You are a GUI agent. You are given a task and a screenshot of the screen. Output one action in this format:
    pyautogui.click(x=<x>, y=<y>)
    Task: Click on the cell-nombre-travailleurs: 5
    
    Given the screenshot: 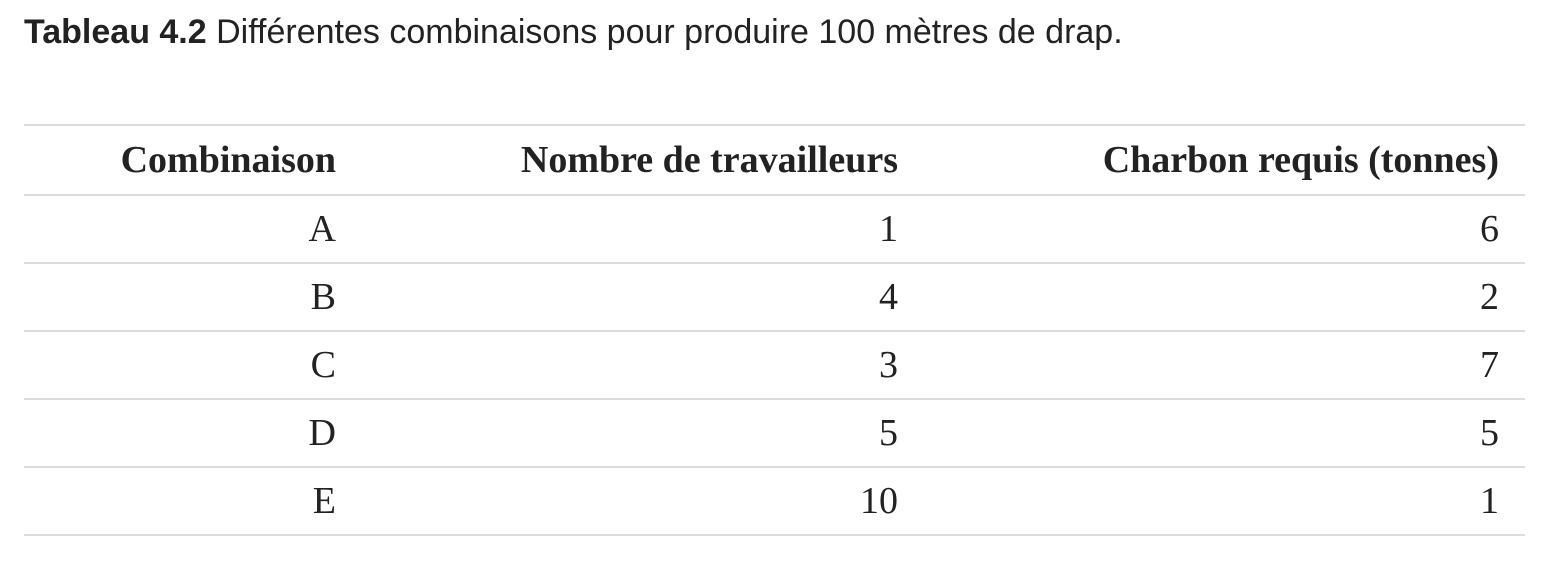 What is the action you would take?
    pyautogui.click(x=643, y=433)
    